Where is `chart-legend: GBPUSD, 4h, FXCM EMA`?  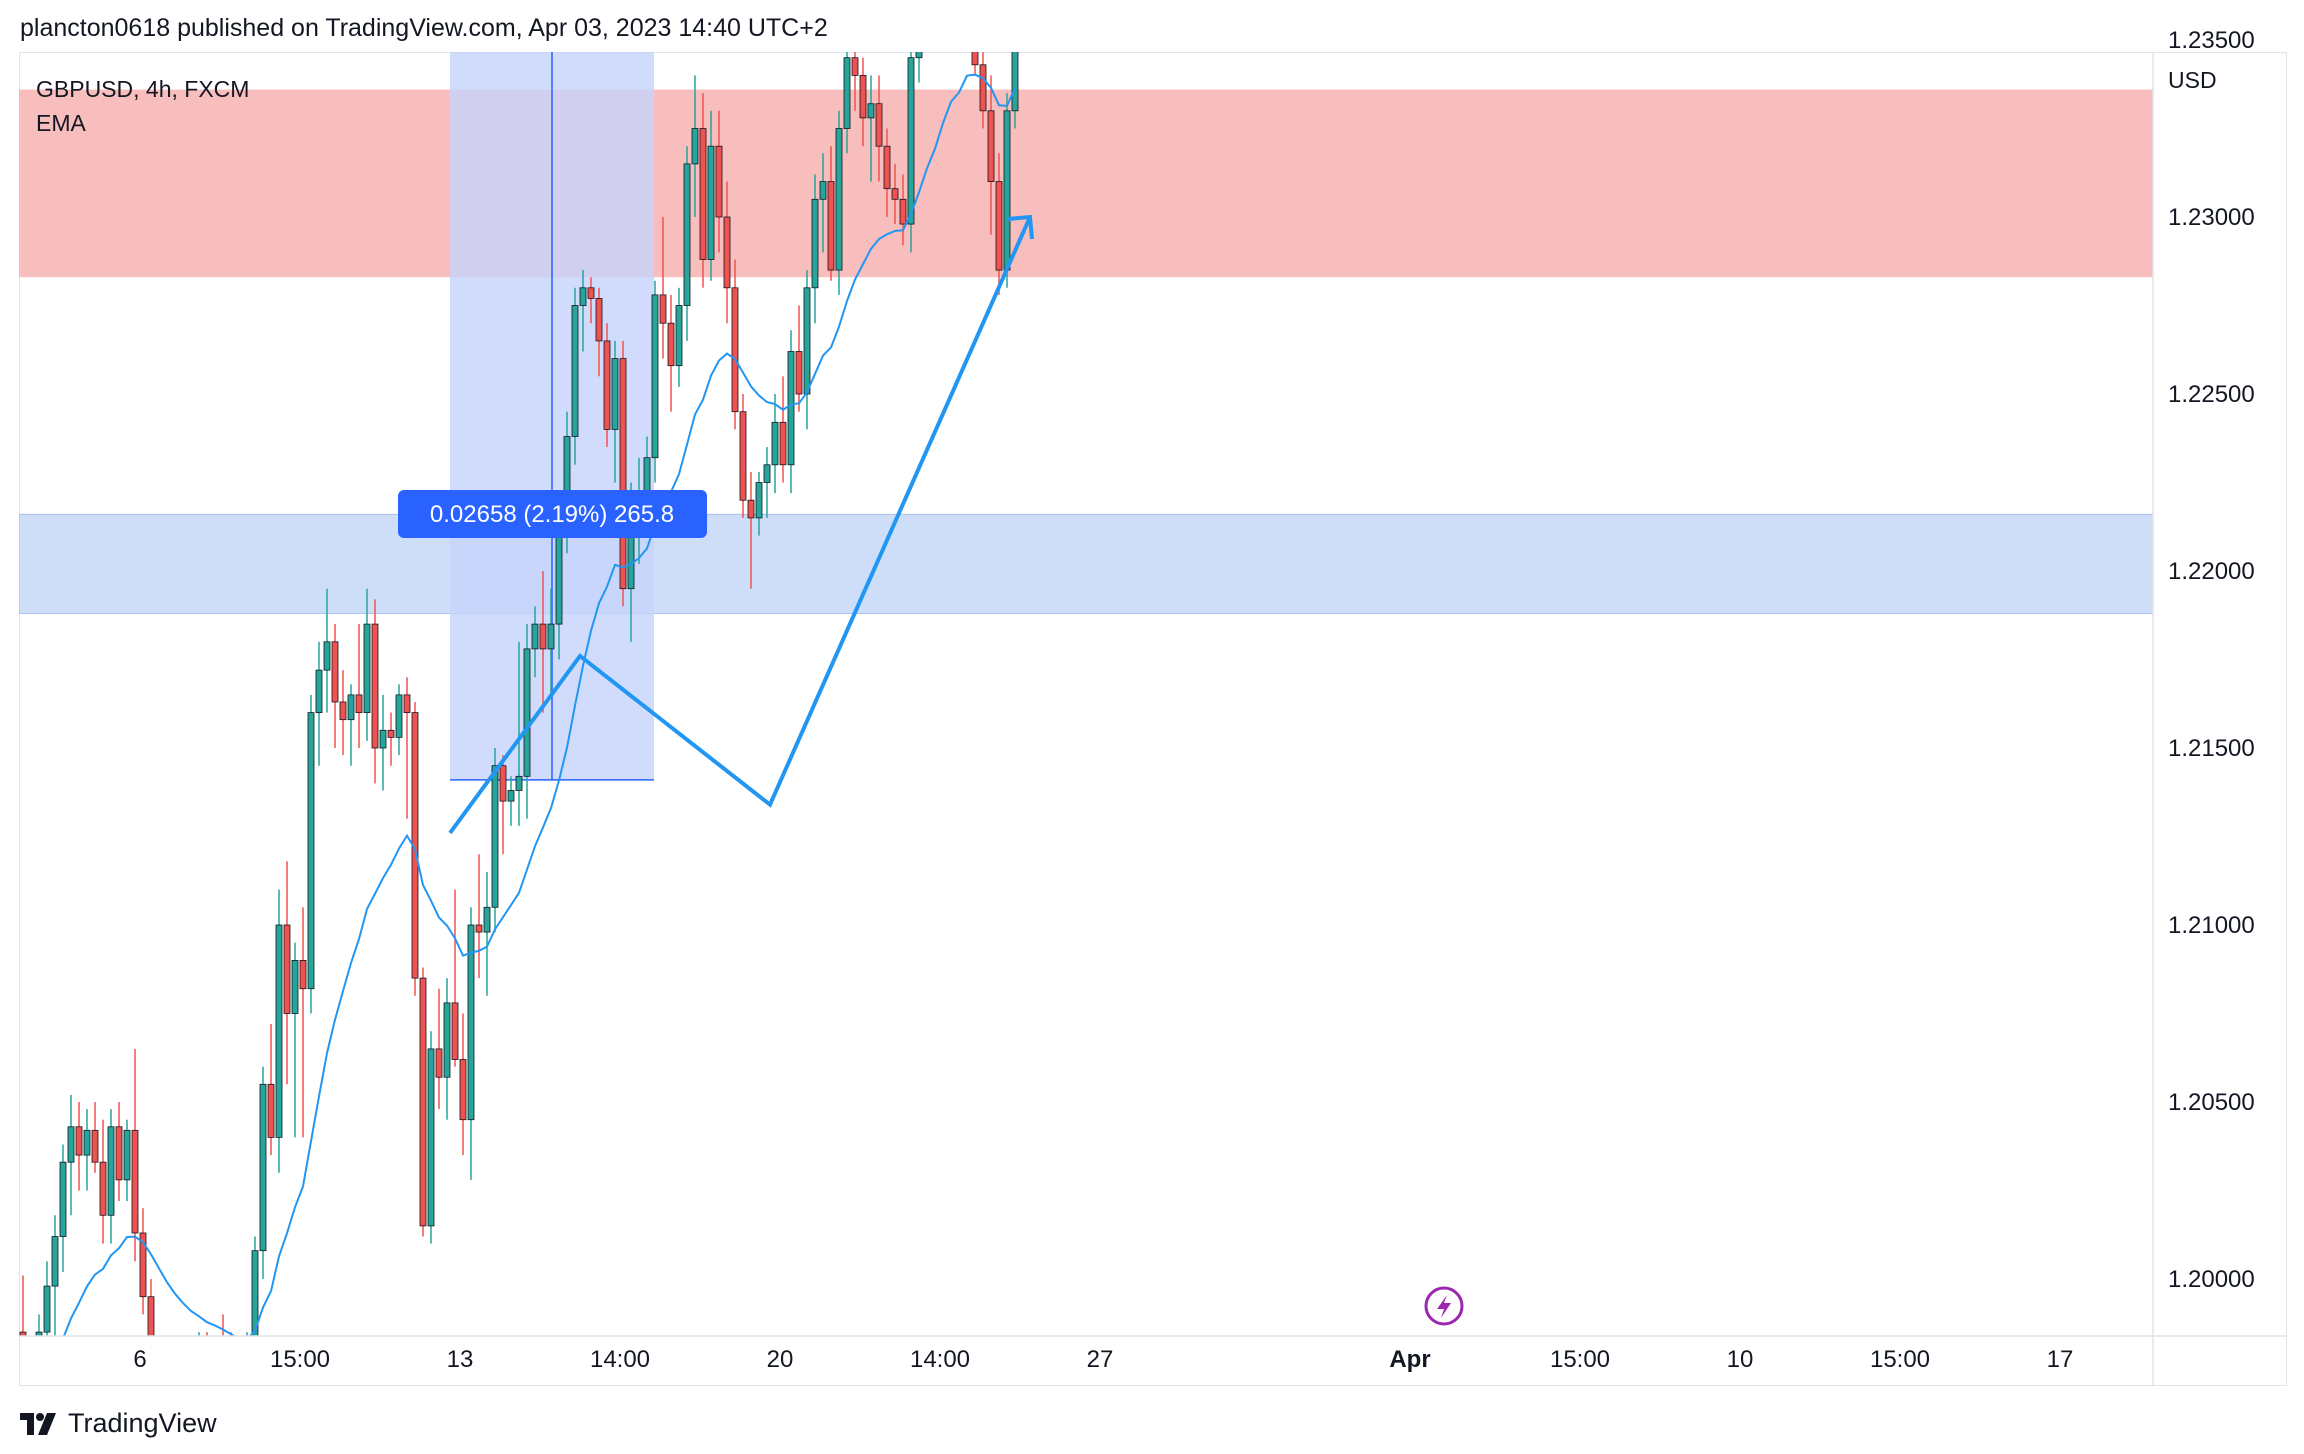
chart-legend: GBPUSD, 4h, FXCM EMA is located at coordinates (142, 106).